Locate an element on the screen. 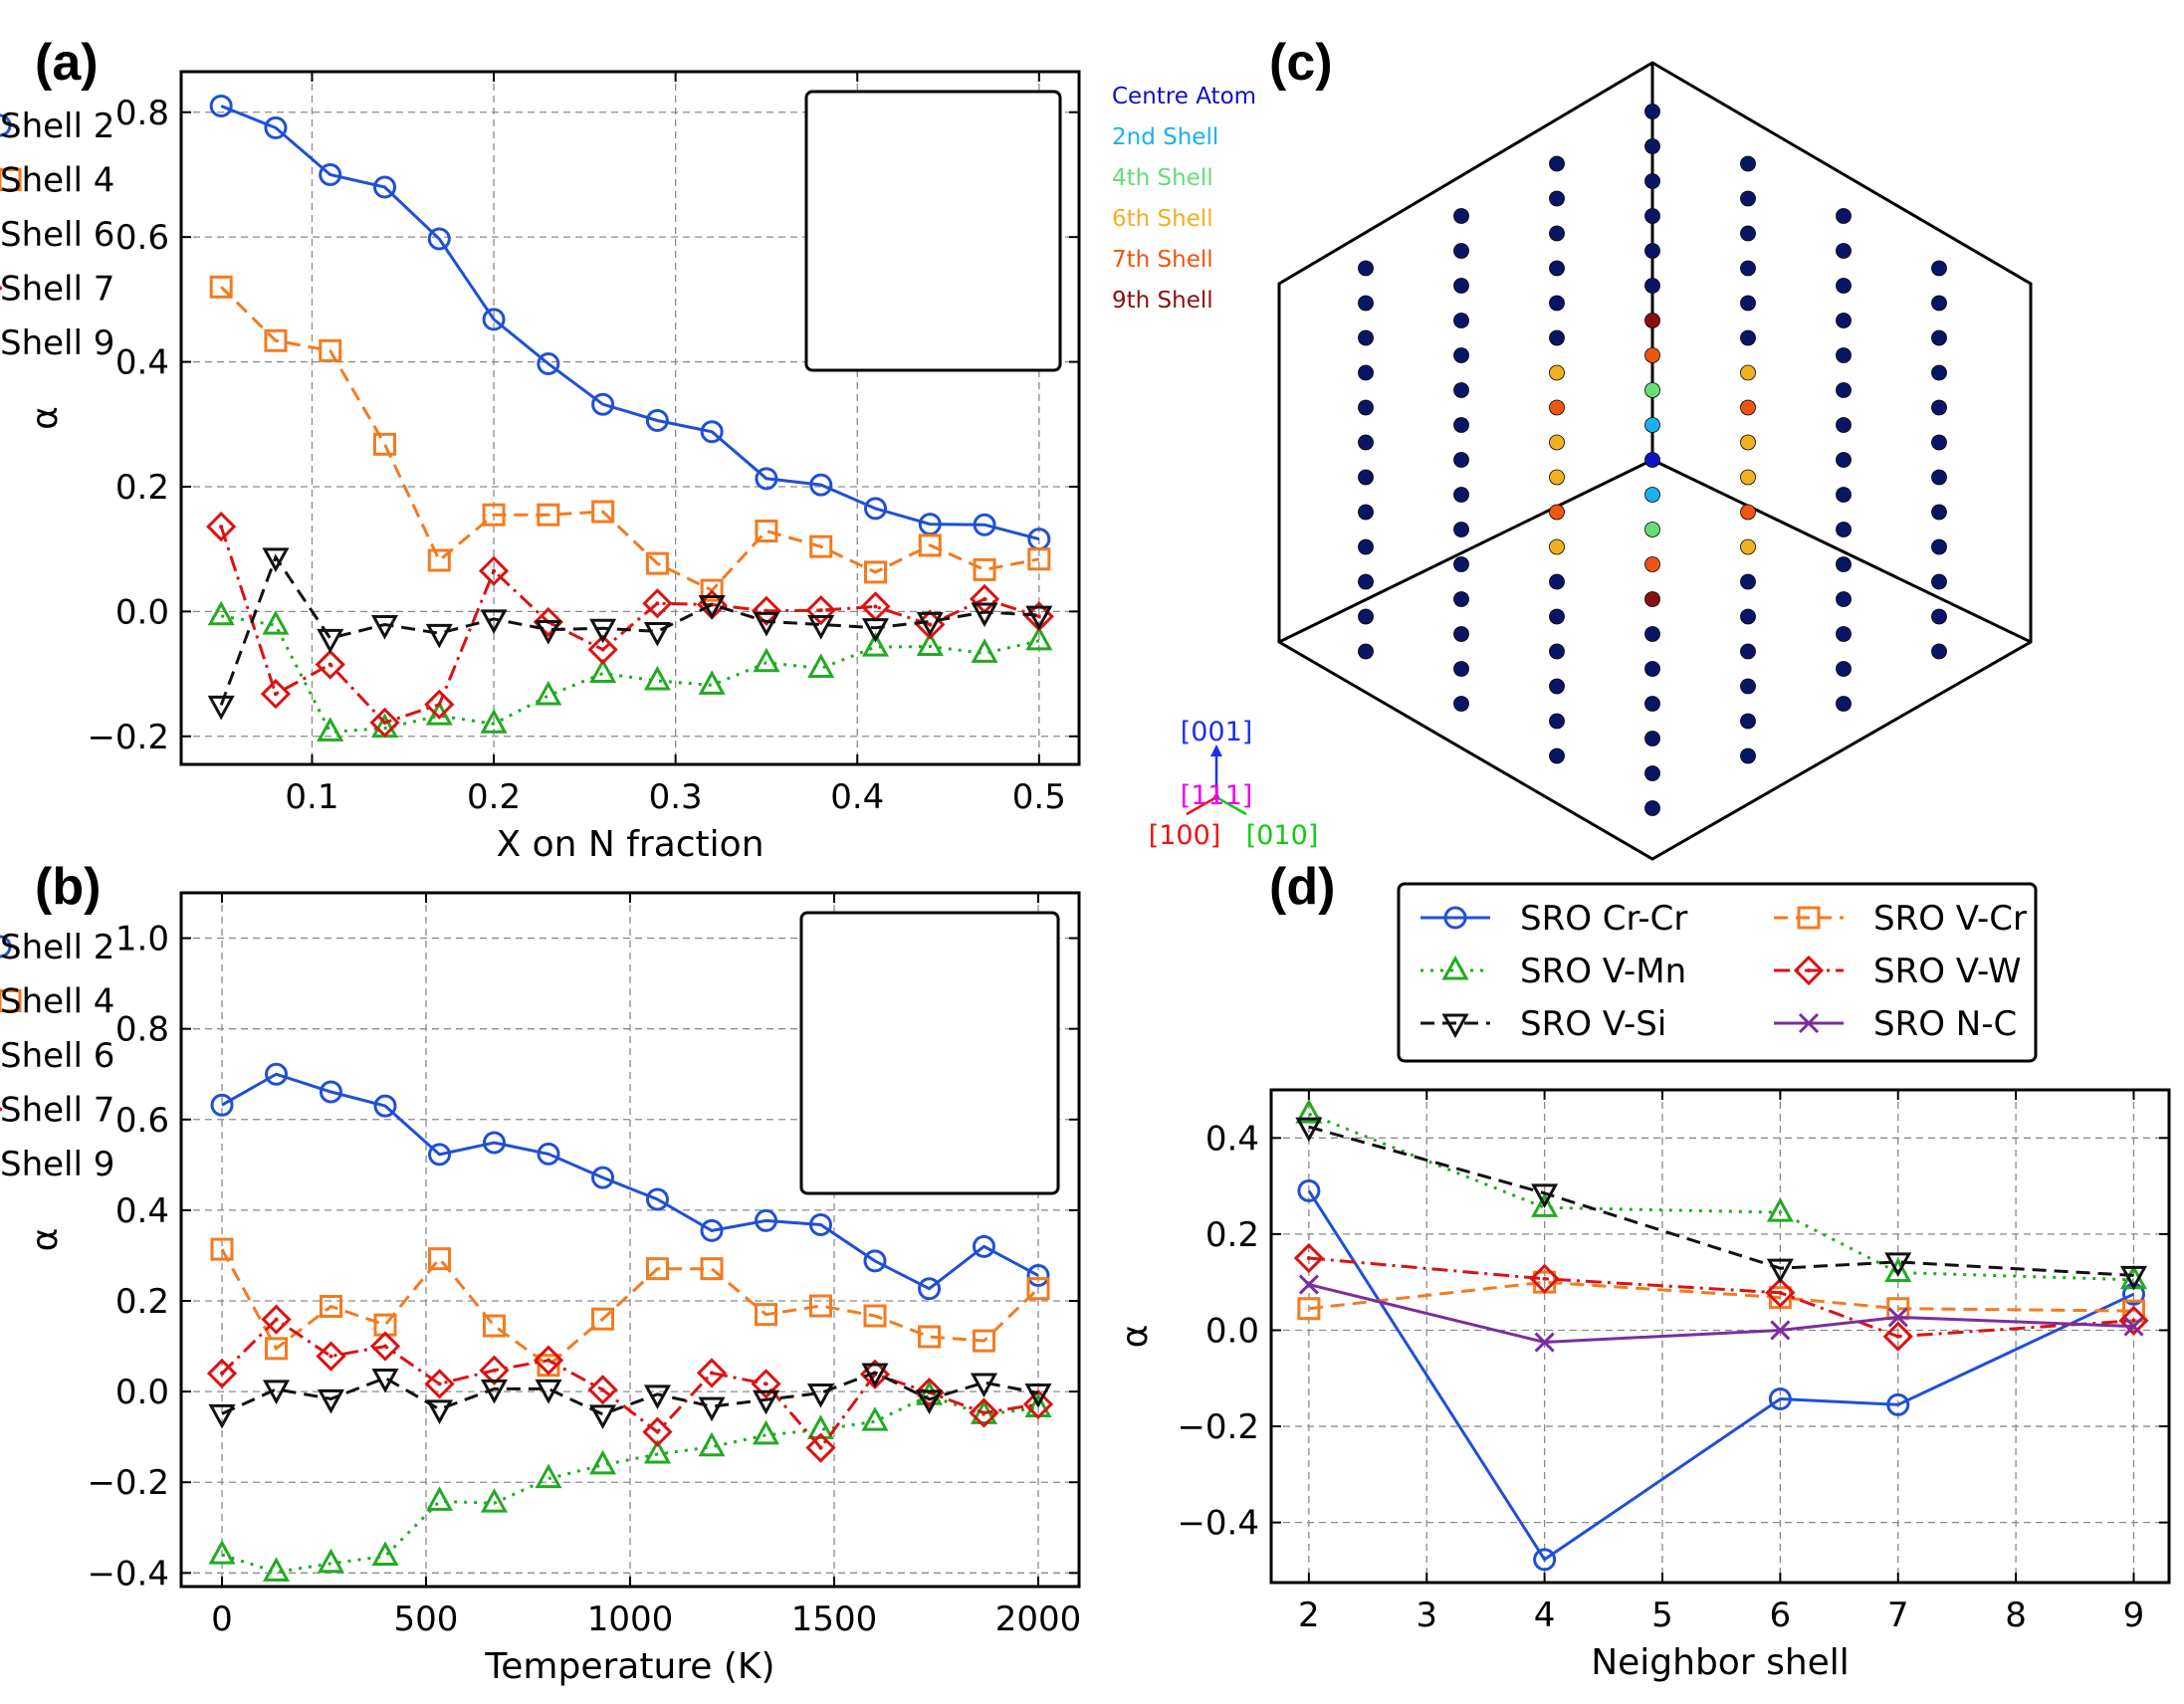 Image resolution: width=2184 pixels, height=1704 pixels. legend-entry-sro-cr-cr: SRO Cr-Cr is located at coordinates (1553, 919).